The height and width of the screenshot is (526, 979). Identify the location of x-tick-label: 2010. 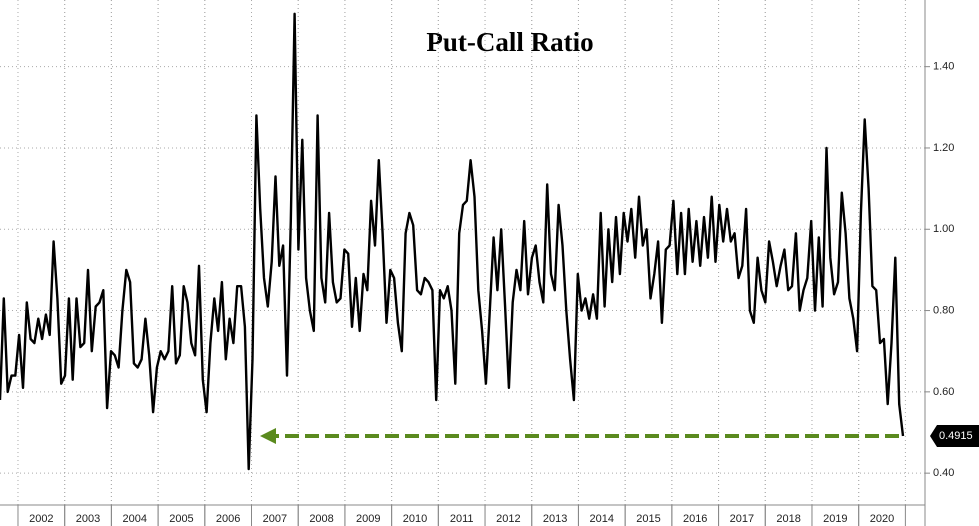
(415, 519).